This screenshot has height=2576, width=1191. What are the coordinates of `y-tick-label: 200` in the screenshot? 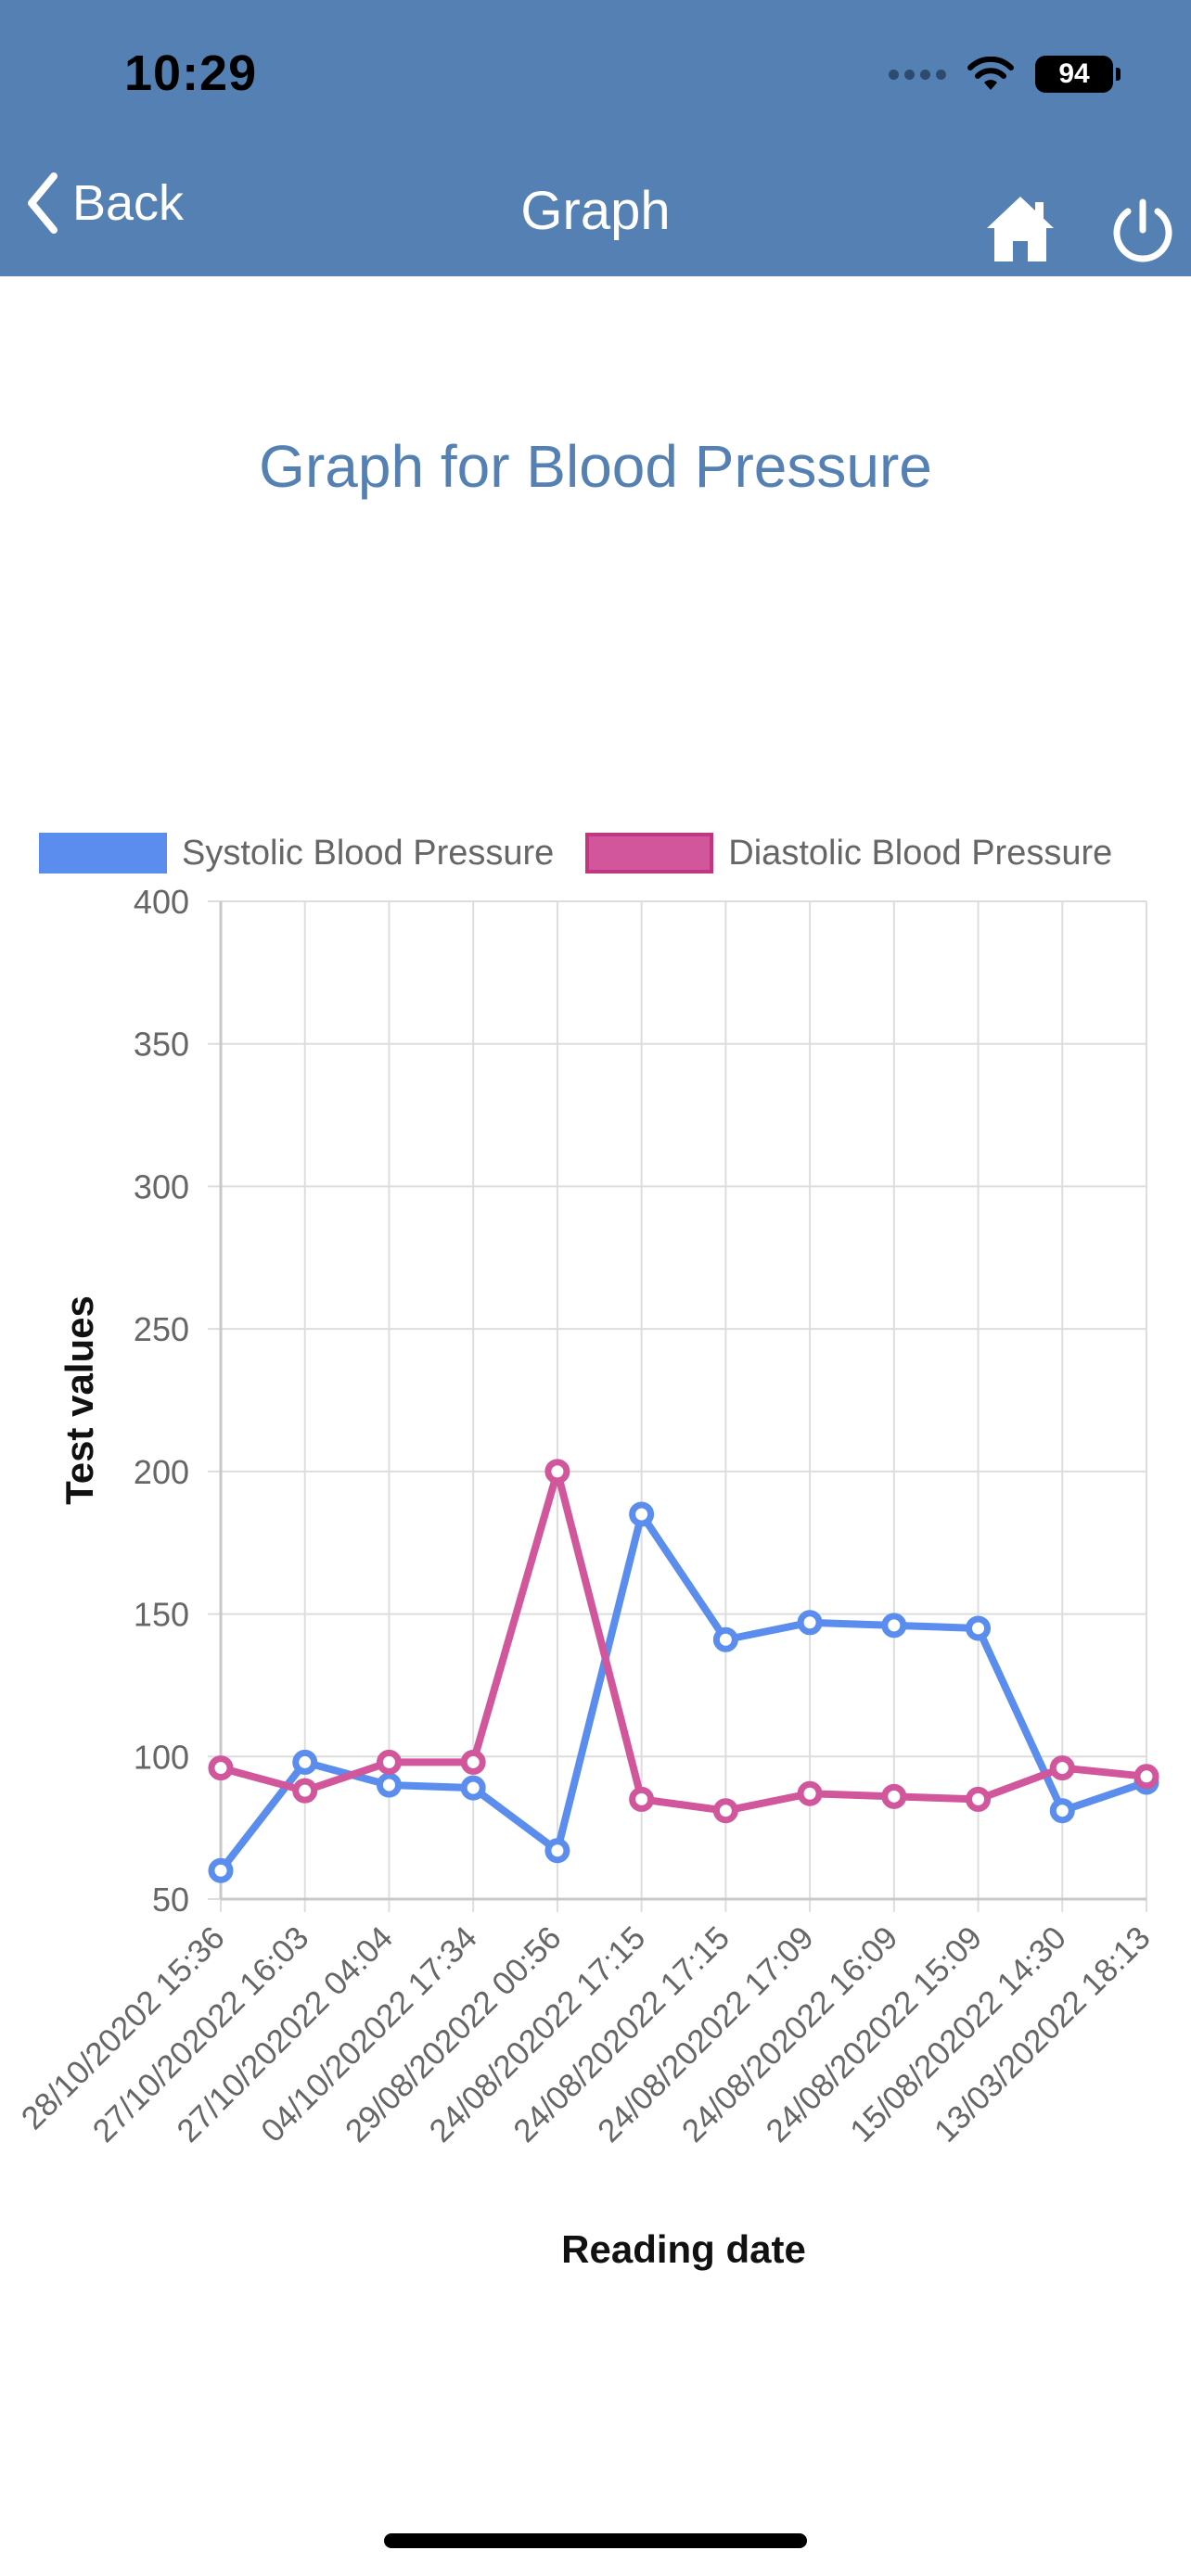 It's located at (161, 1472).